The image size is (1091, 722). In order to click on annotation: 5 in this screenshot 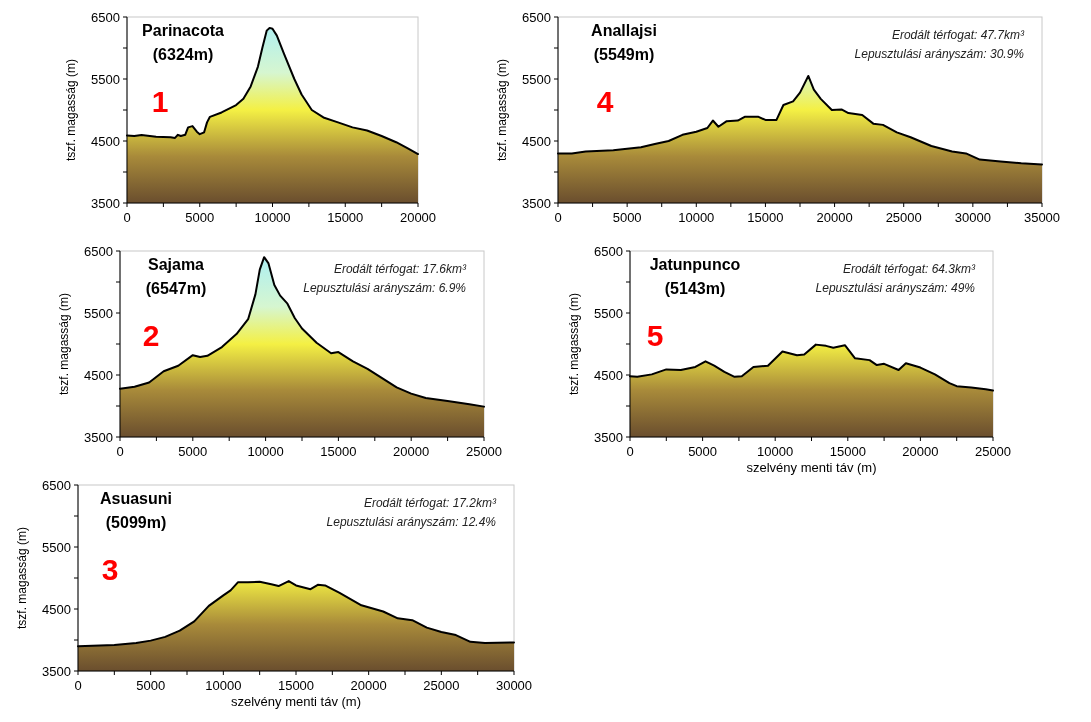, I will do `click(655, 335)`.